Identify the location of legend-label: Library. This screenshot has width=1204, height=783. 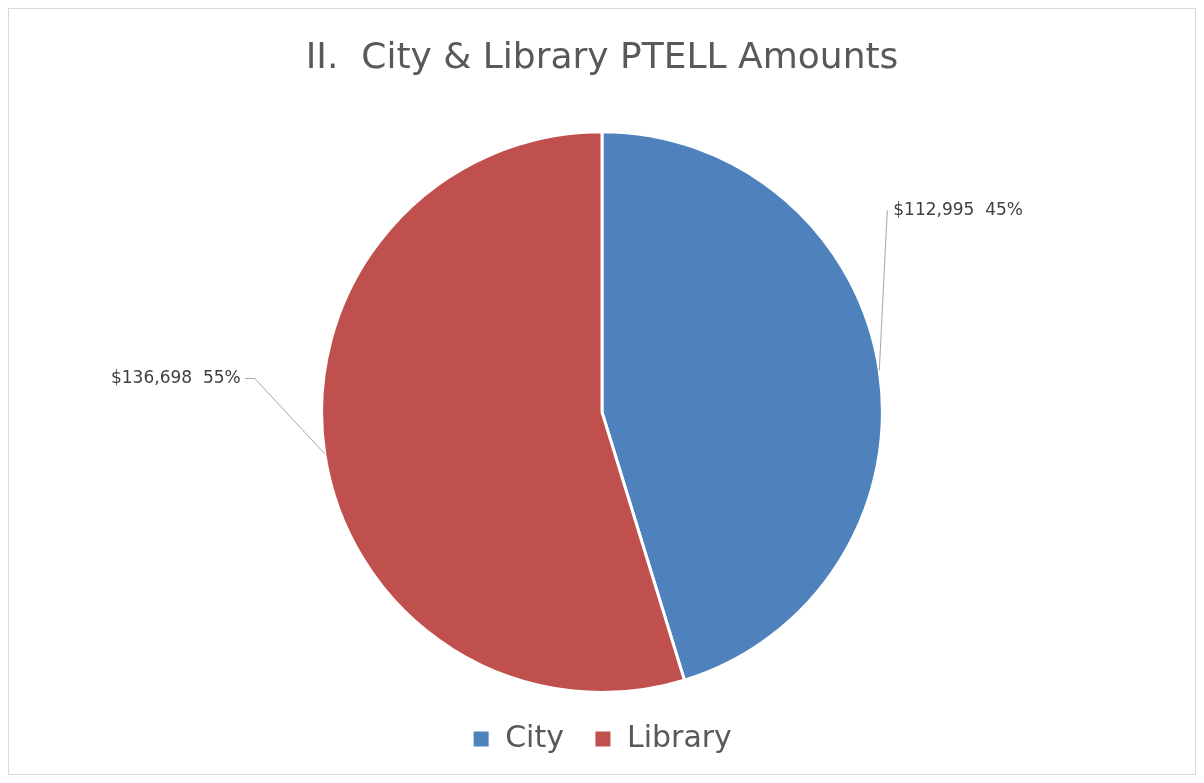
(679, 736).